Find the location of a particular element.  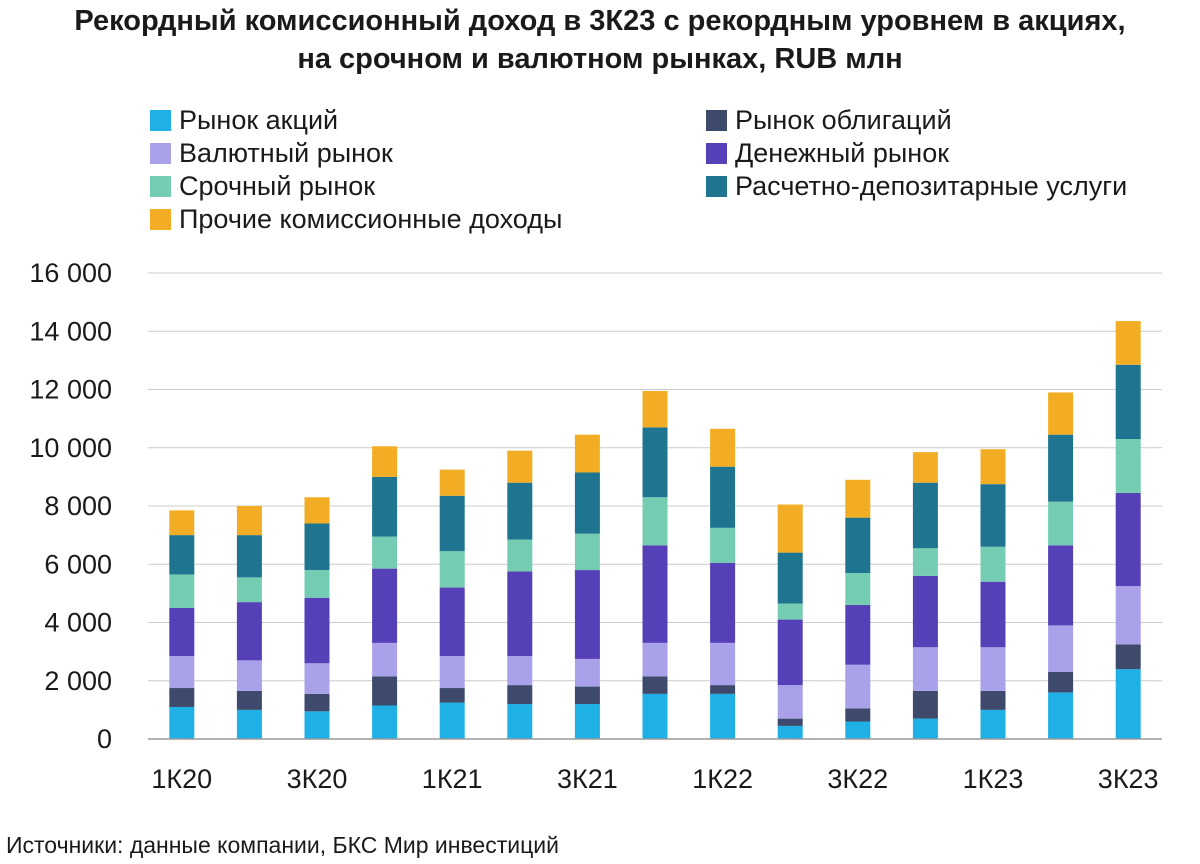

x-tick-label: 1К21 is located at coordinates (452, 779).